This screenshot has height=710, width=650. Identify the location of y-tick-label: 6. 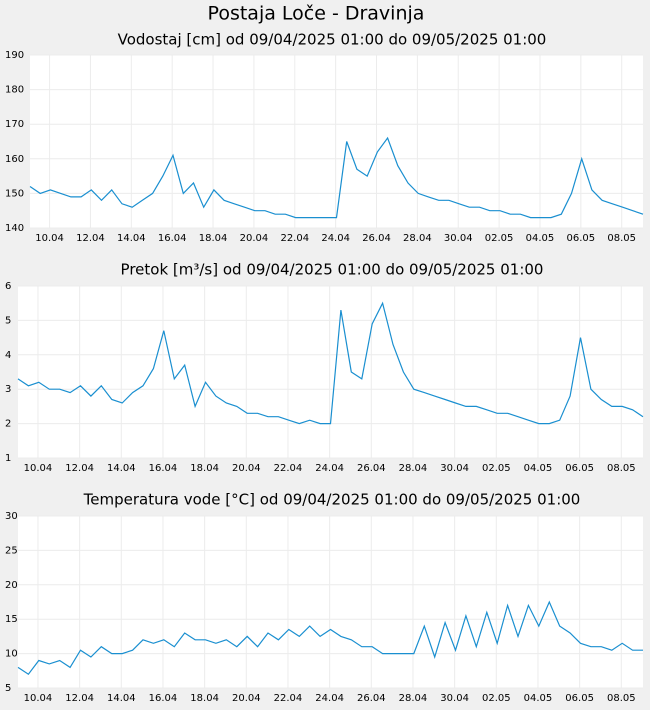
(8, 286).